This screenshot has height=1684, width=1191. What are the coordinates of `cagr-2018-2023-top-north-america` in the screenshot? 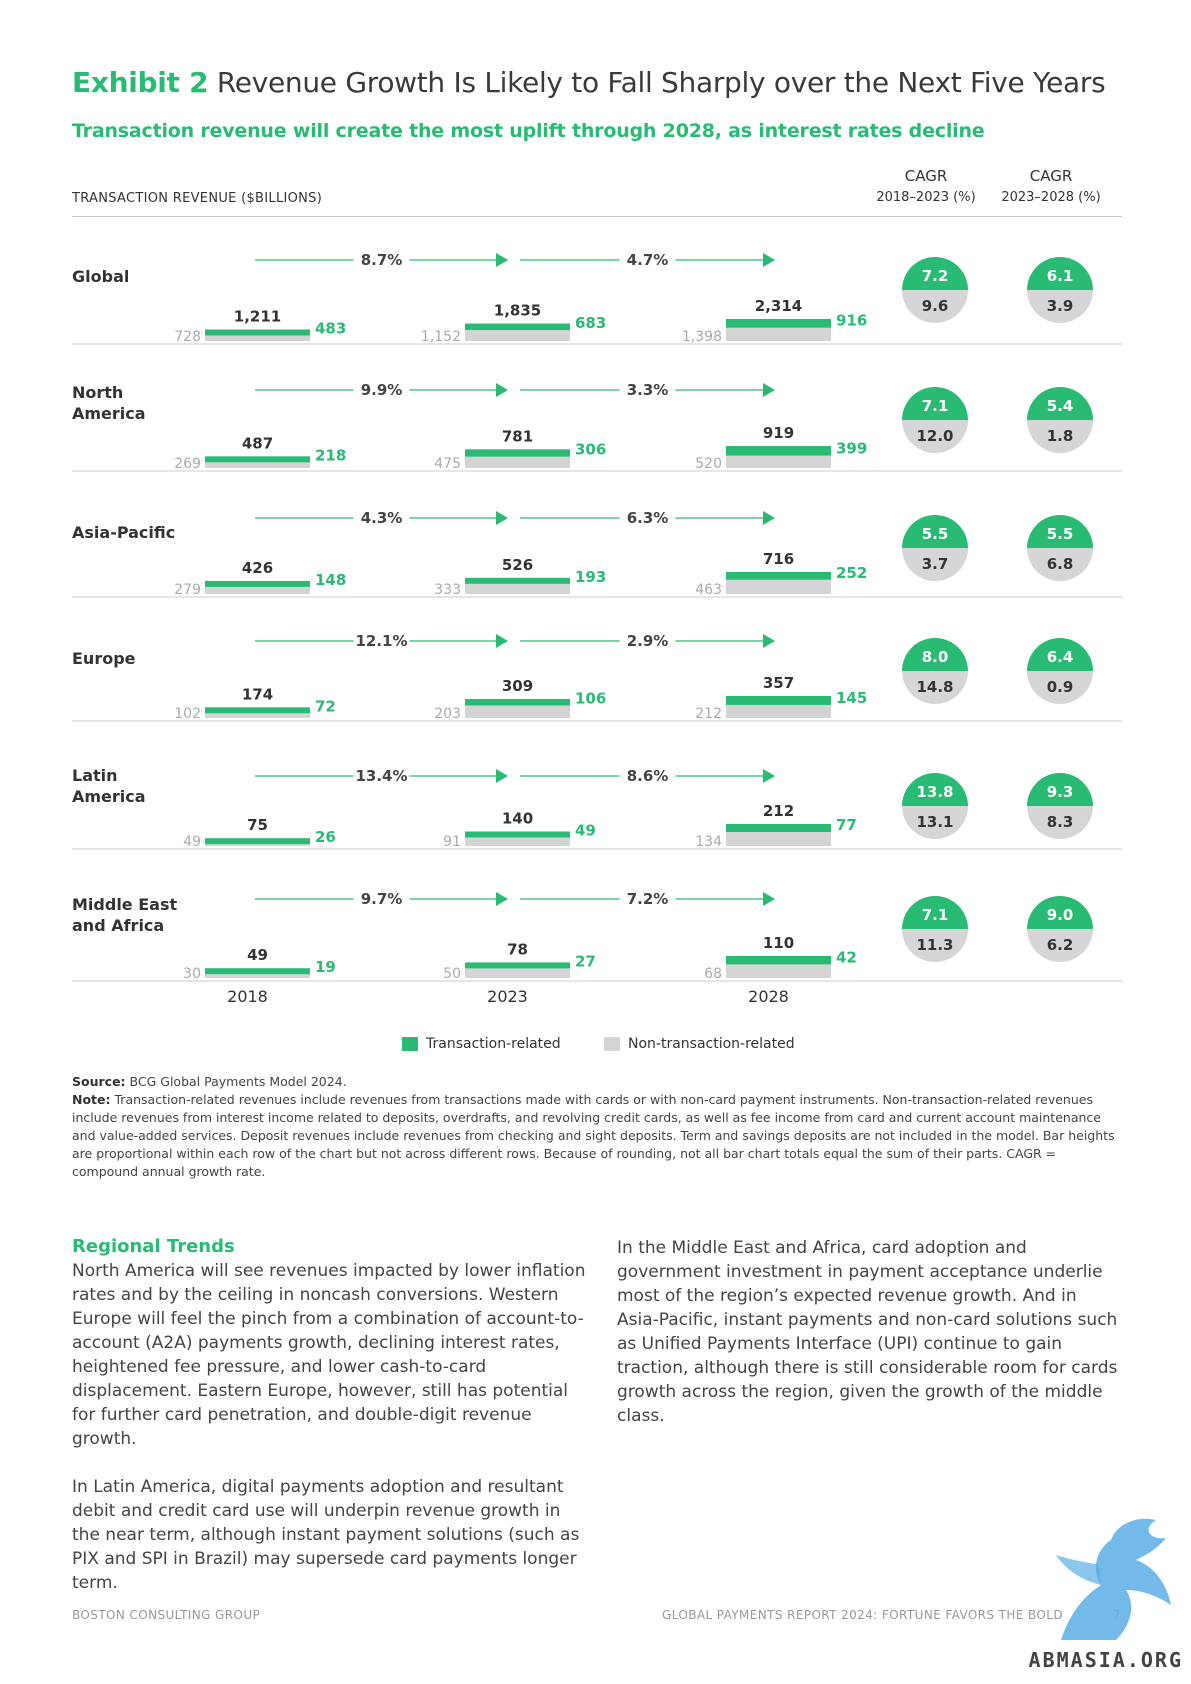 It's located at (935, 403).